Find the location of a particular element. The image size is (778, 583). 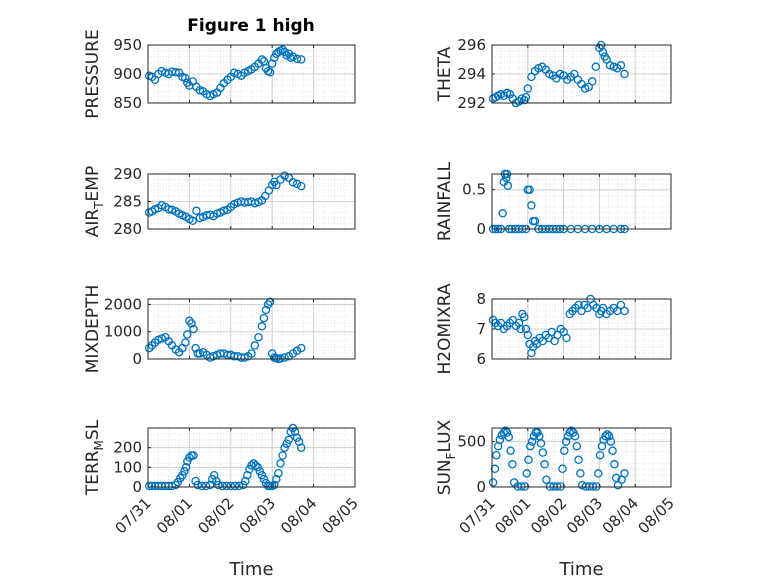

y-axis-label: H2OMIXRA is located at coordinates (445, 328).